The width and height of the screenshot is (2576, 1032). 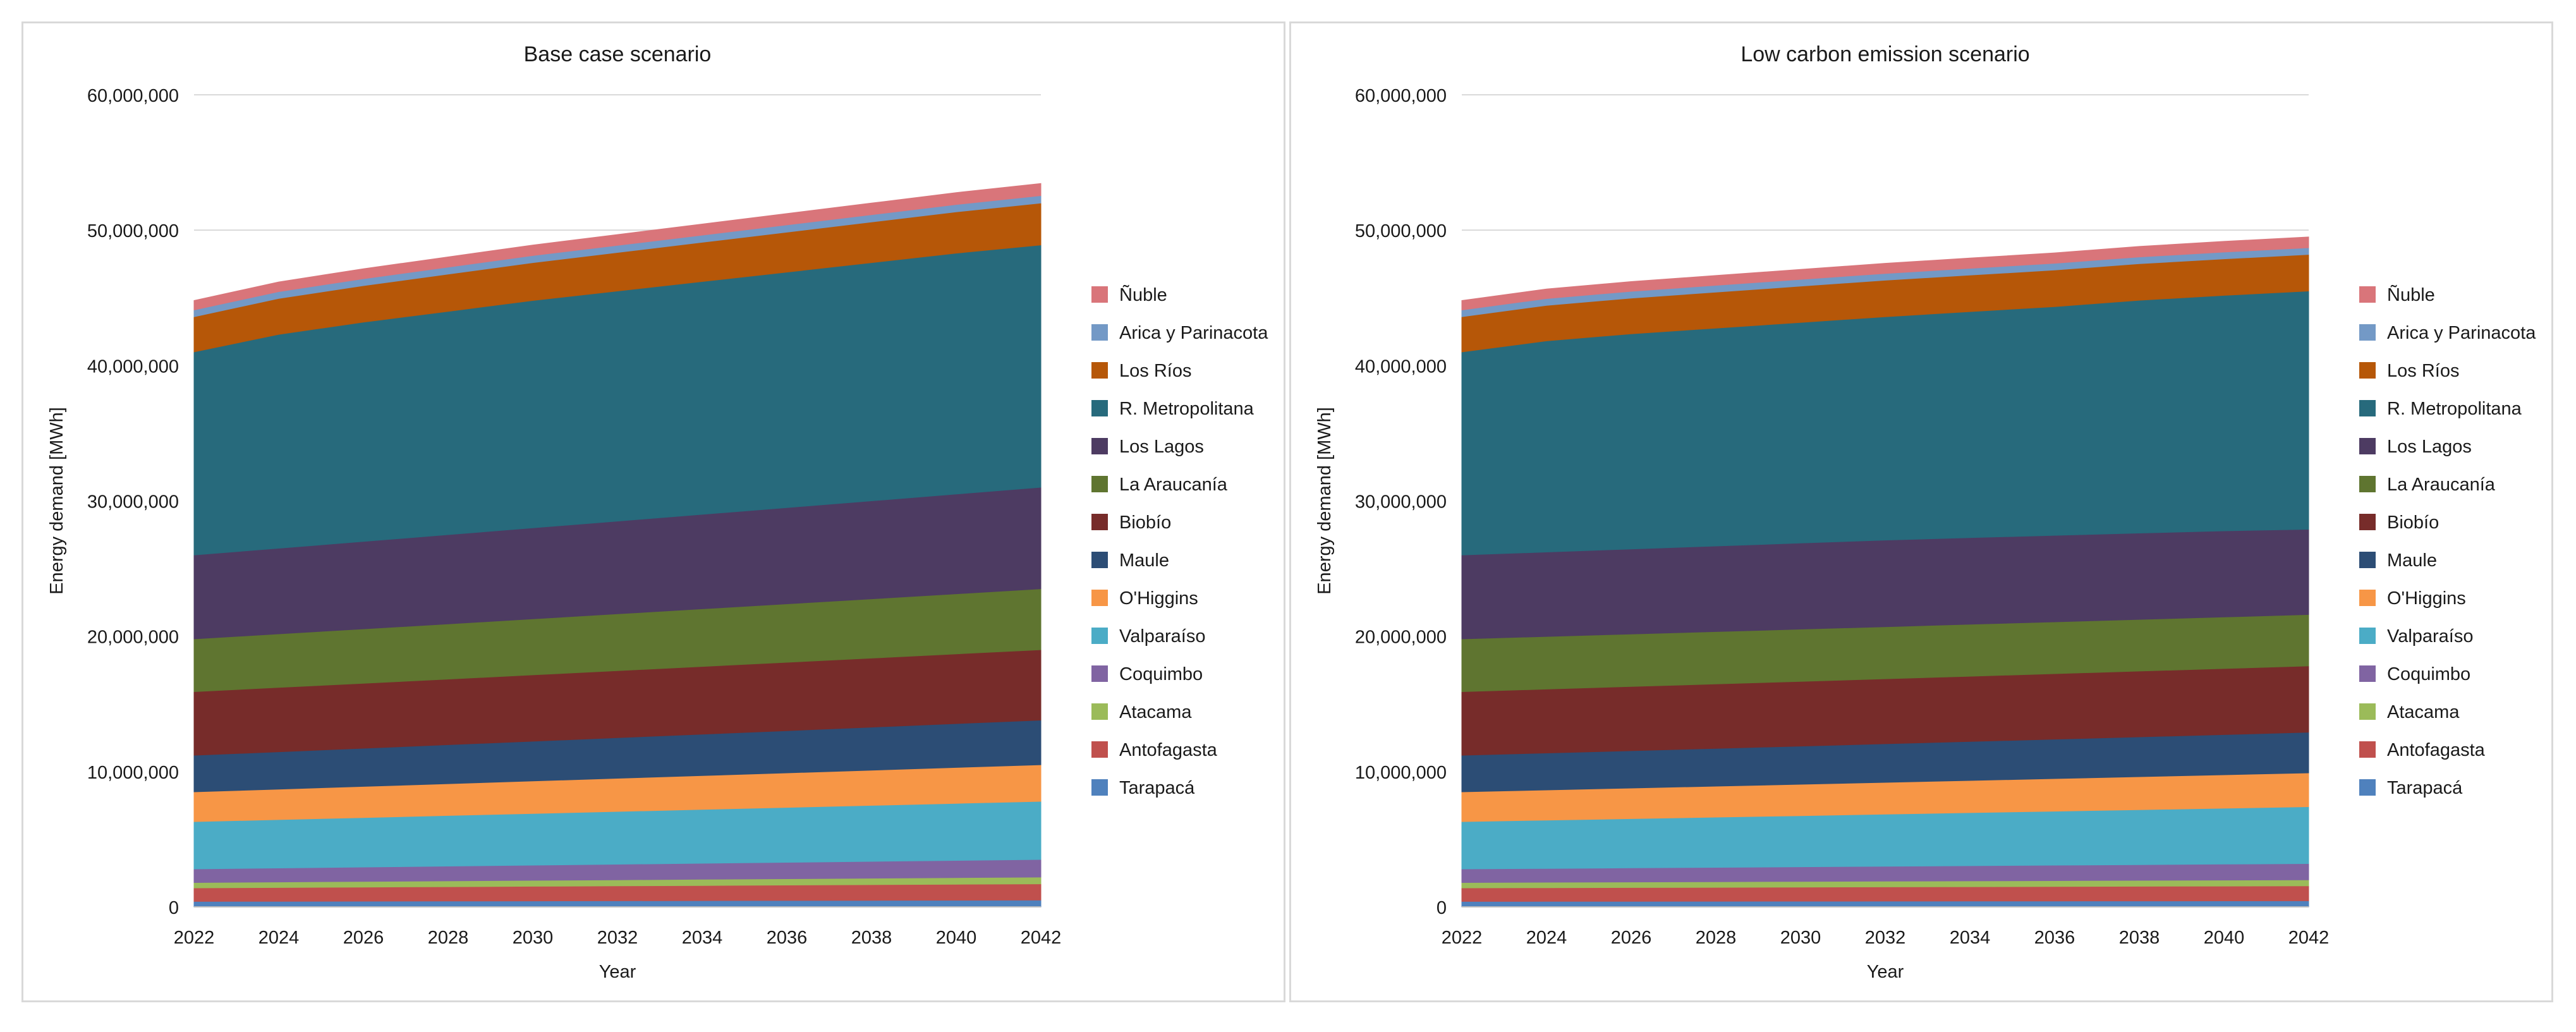 What do you see at coordinates (618, 54) in the screenshot?
I see `chart-title: Base case scenario` at bounding box center [618, 54].